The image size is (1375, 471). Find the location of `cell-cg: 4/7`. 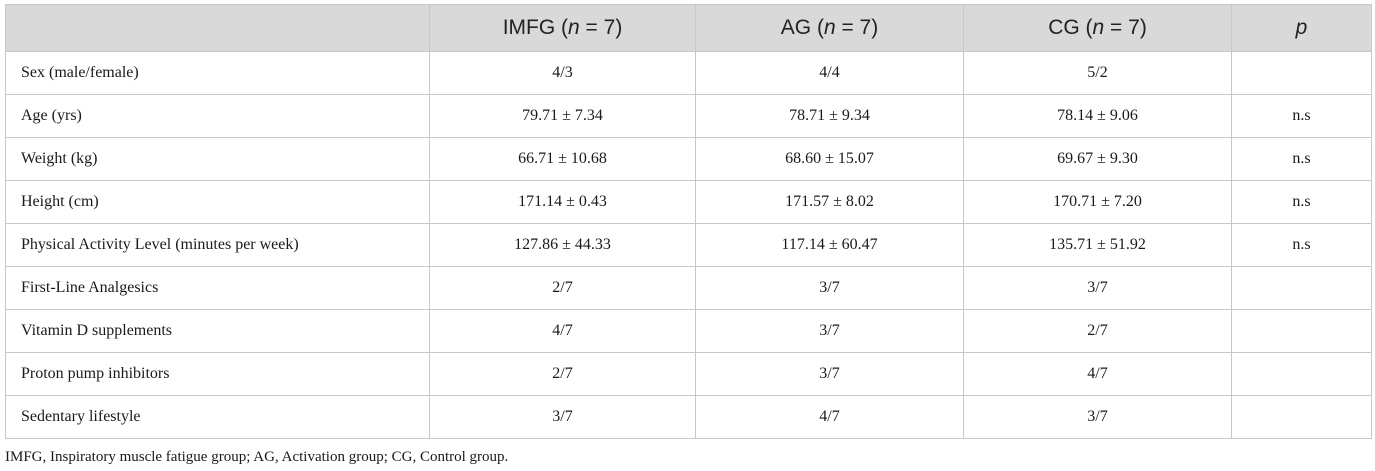

cell-cg: 4/7 is located at coordinates (1097, 374).